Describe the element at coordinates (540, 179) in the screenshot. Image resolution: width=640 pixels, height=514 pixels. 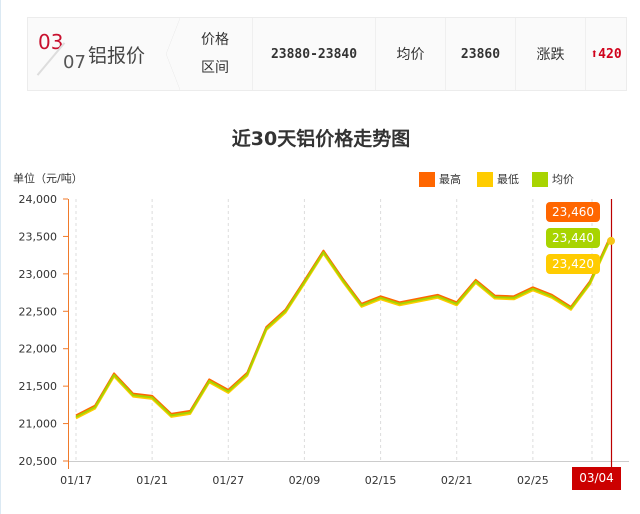
I see `legend-swatch-avg` at that location.